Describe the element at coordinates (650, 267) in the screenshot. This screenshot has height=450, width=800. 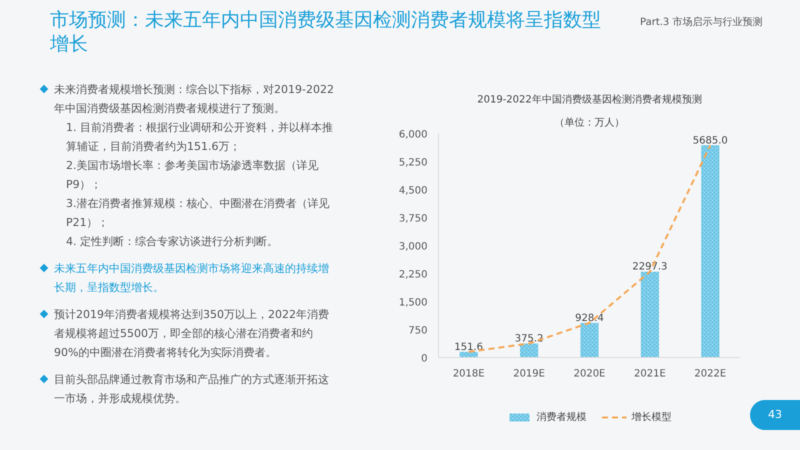
I see `data-label: 2297.3` at that location.